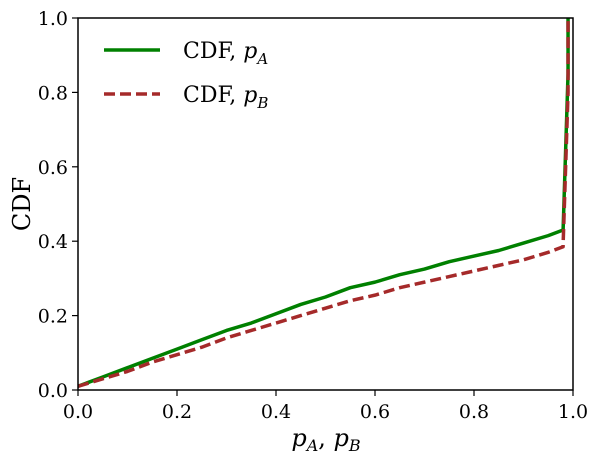 The image size is (601, 461). What do you see at coordinates (22, 204) in the screenshot?
I see `y-axis-label: CDF` at bounding box center [22, 204].